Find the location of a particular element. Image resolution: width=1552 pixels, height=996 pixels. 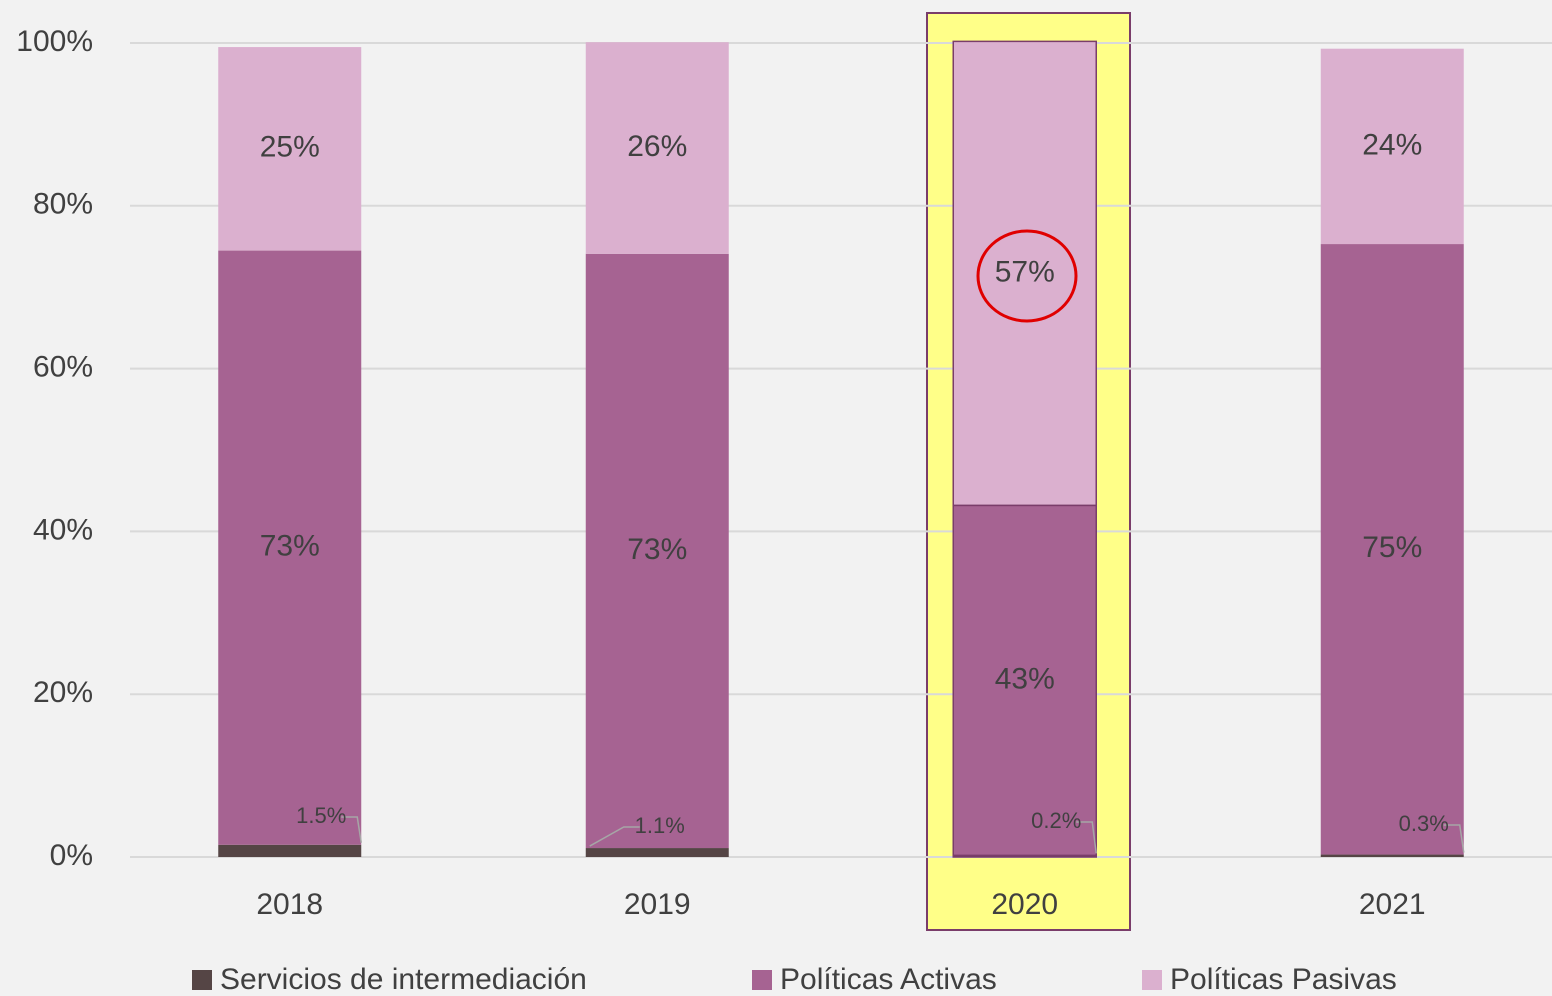

data-label: 25% is located at coordinates (290, 147).